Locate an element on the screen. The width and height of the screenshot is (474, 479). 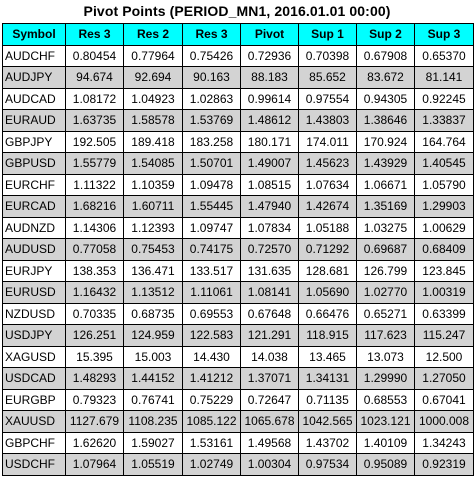
value-cell: 0.65271 is located at coordinates (385, 313).